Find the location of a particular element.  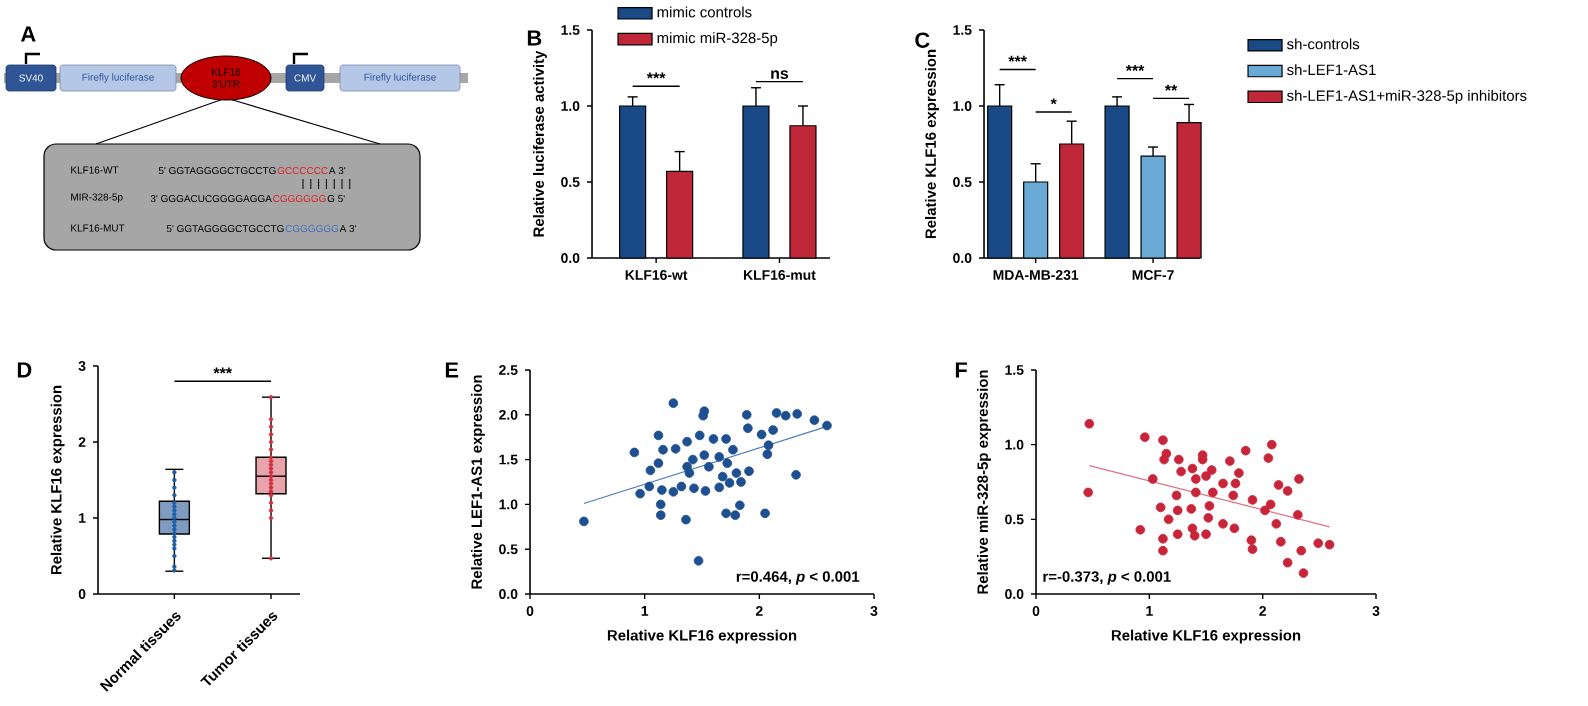

text: A is located at coordinates (28, 34).